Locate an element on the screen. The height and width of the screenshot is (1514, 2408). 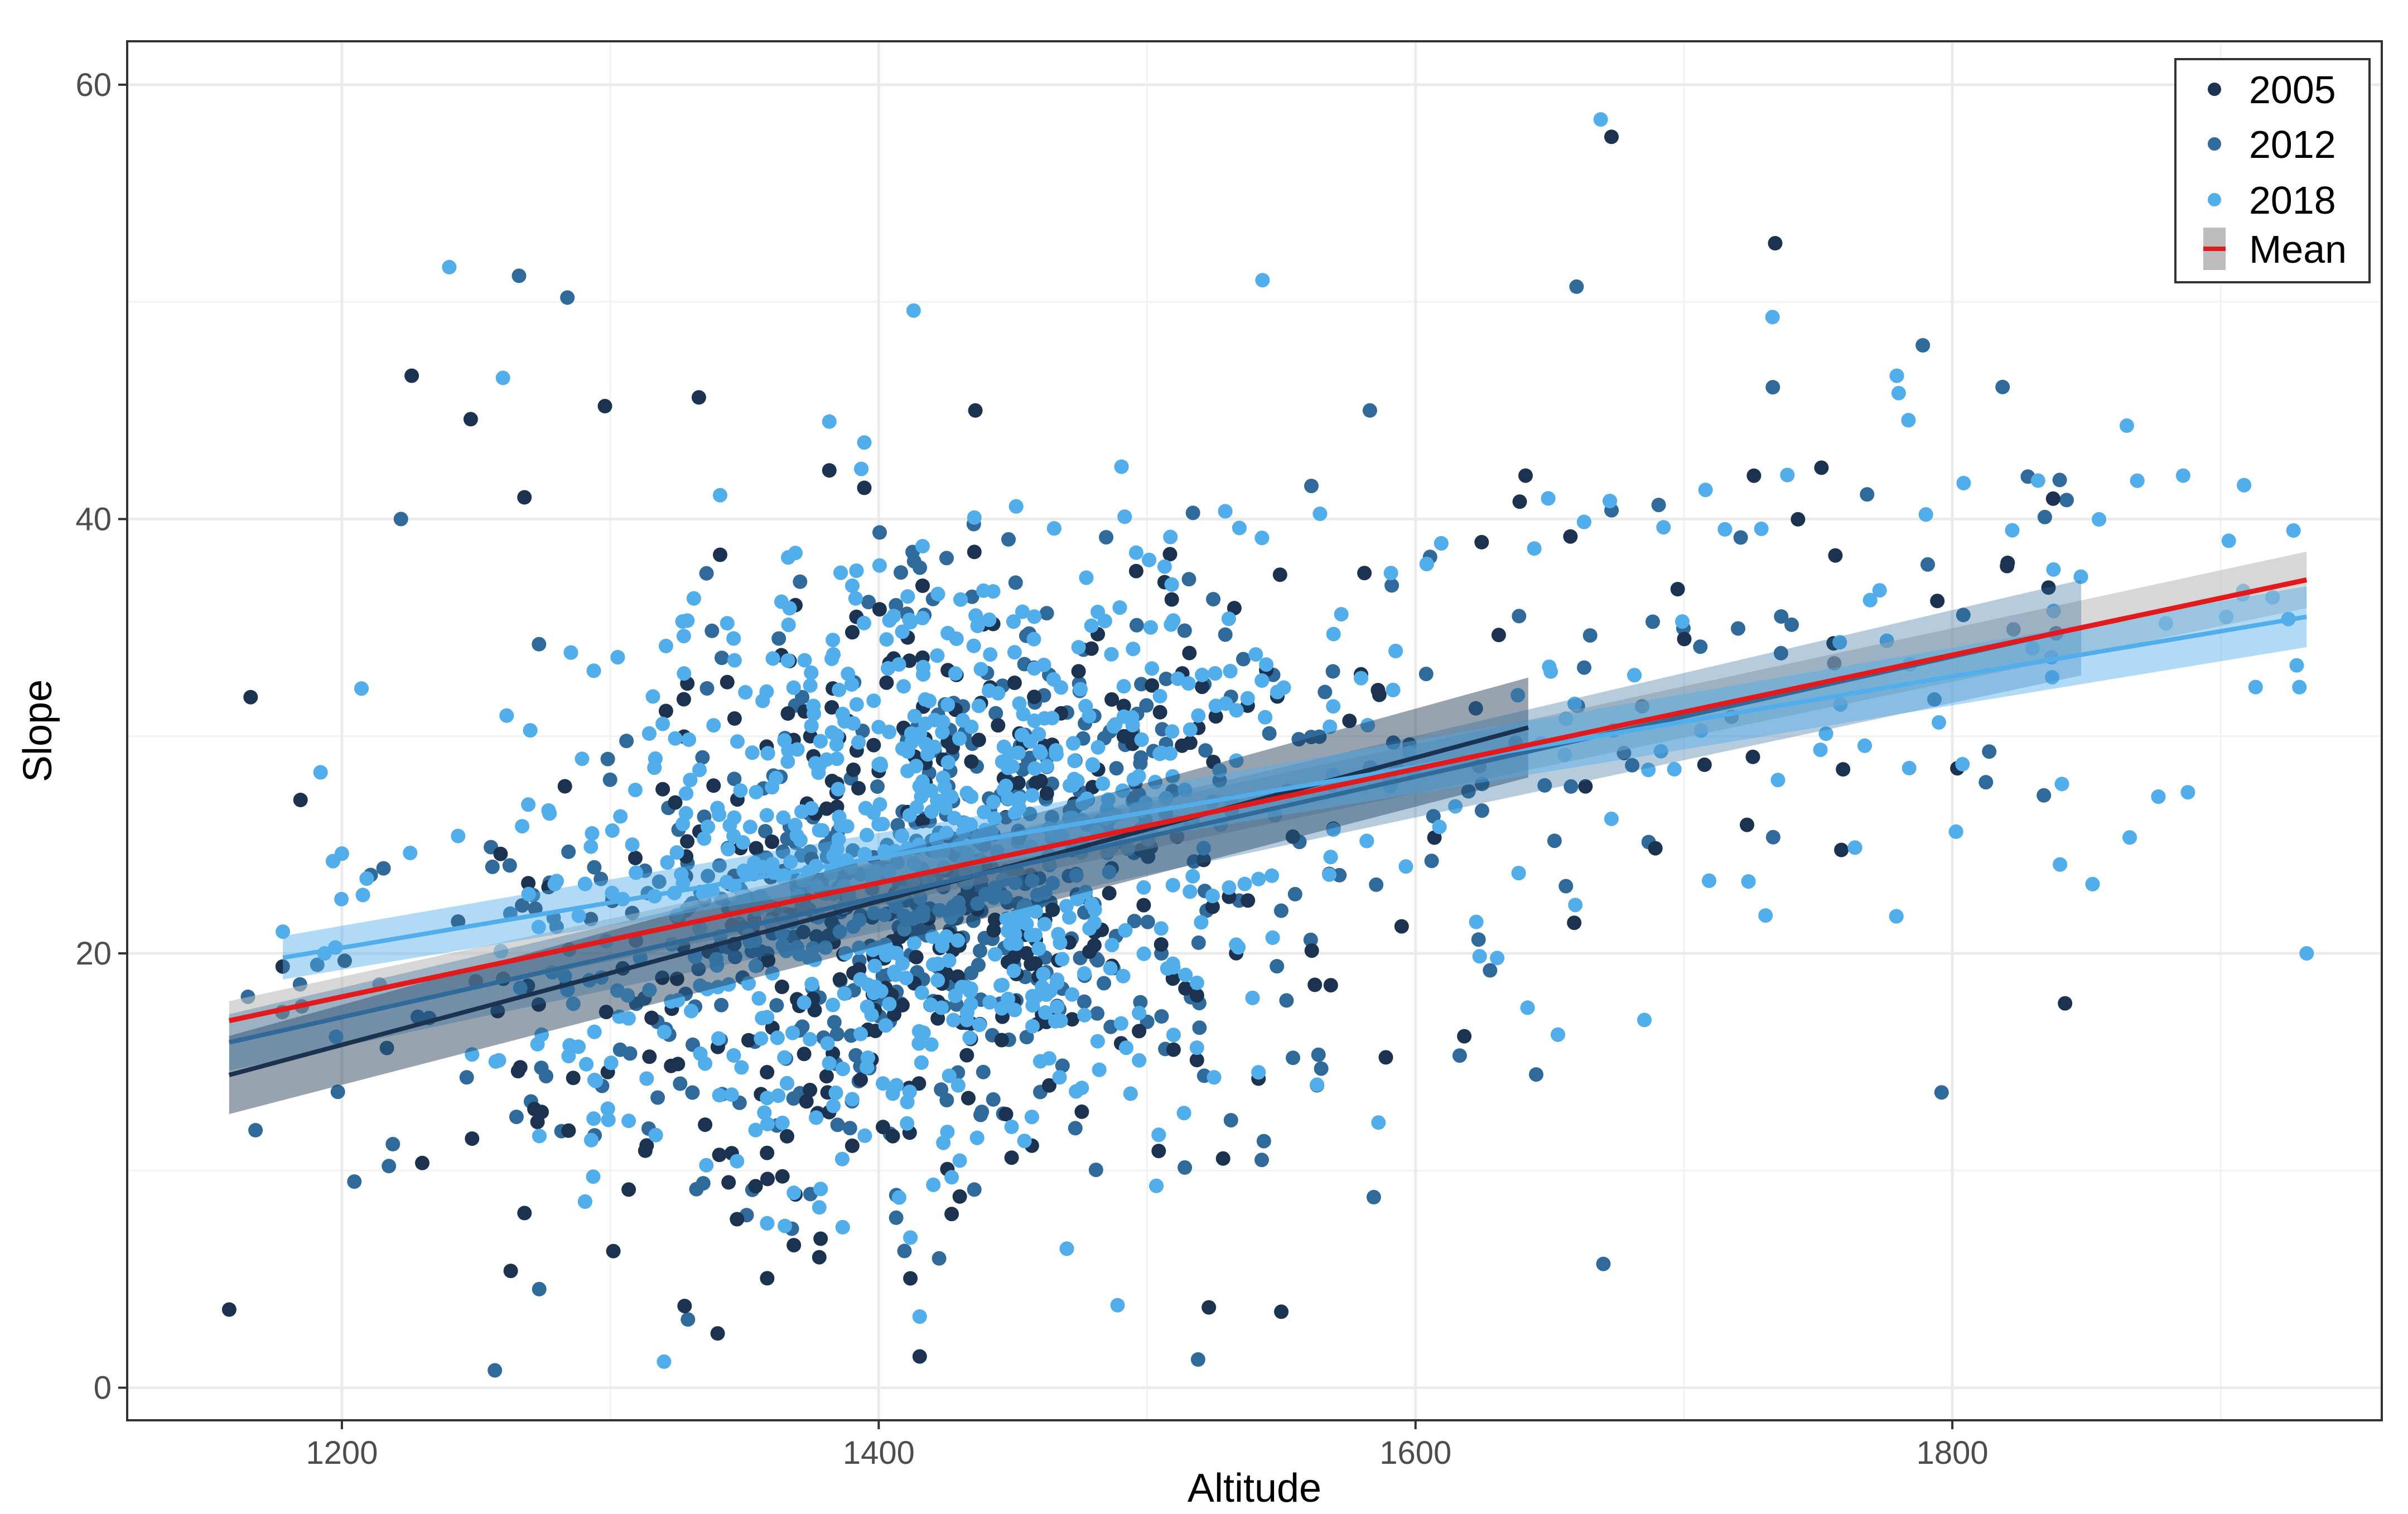
legend-key-point-2012 is located at coordinates (2214, 144).